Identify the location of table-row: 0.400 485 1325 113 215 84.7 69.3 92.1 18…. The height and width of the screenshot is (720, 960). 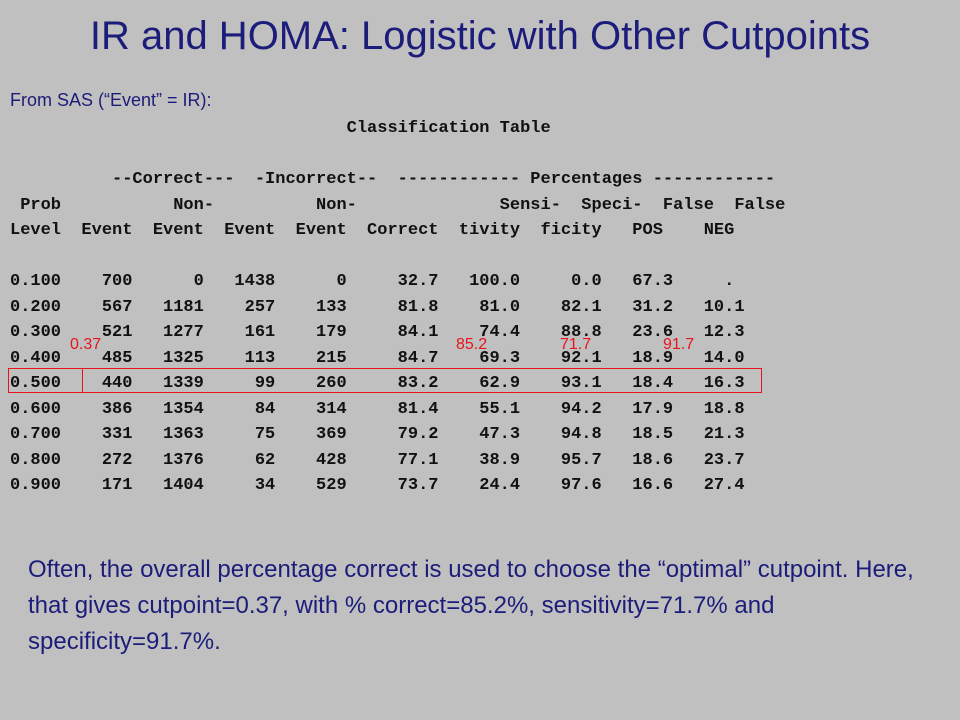
(377, 358).